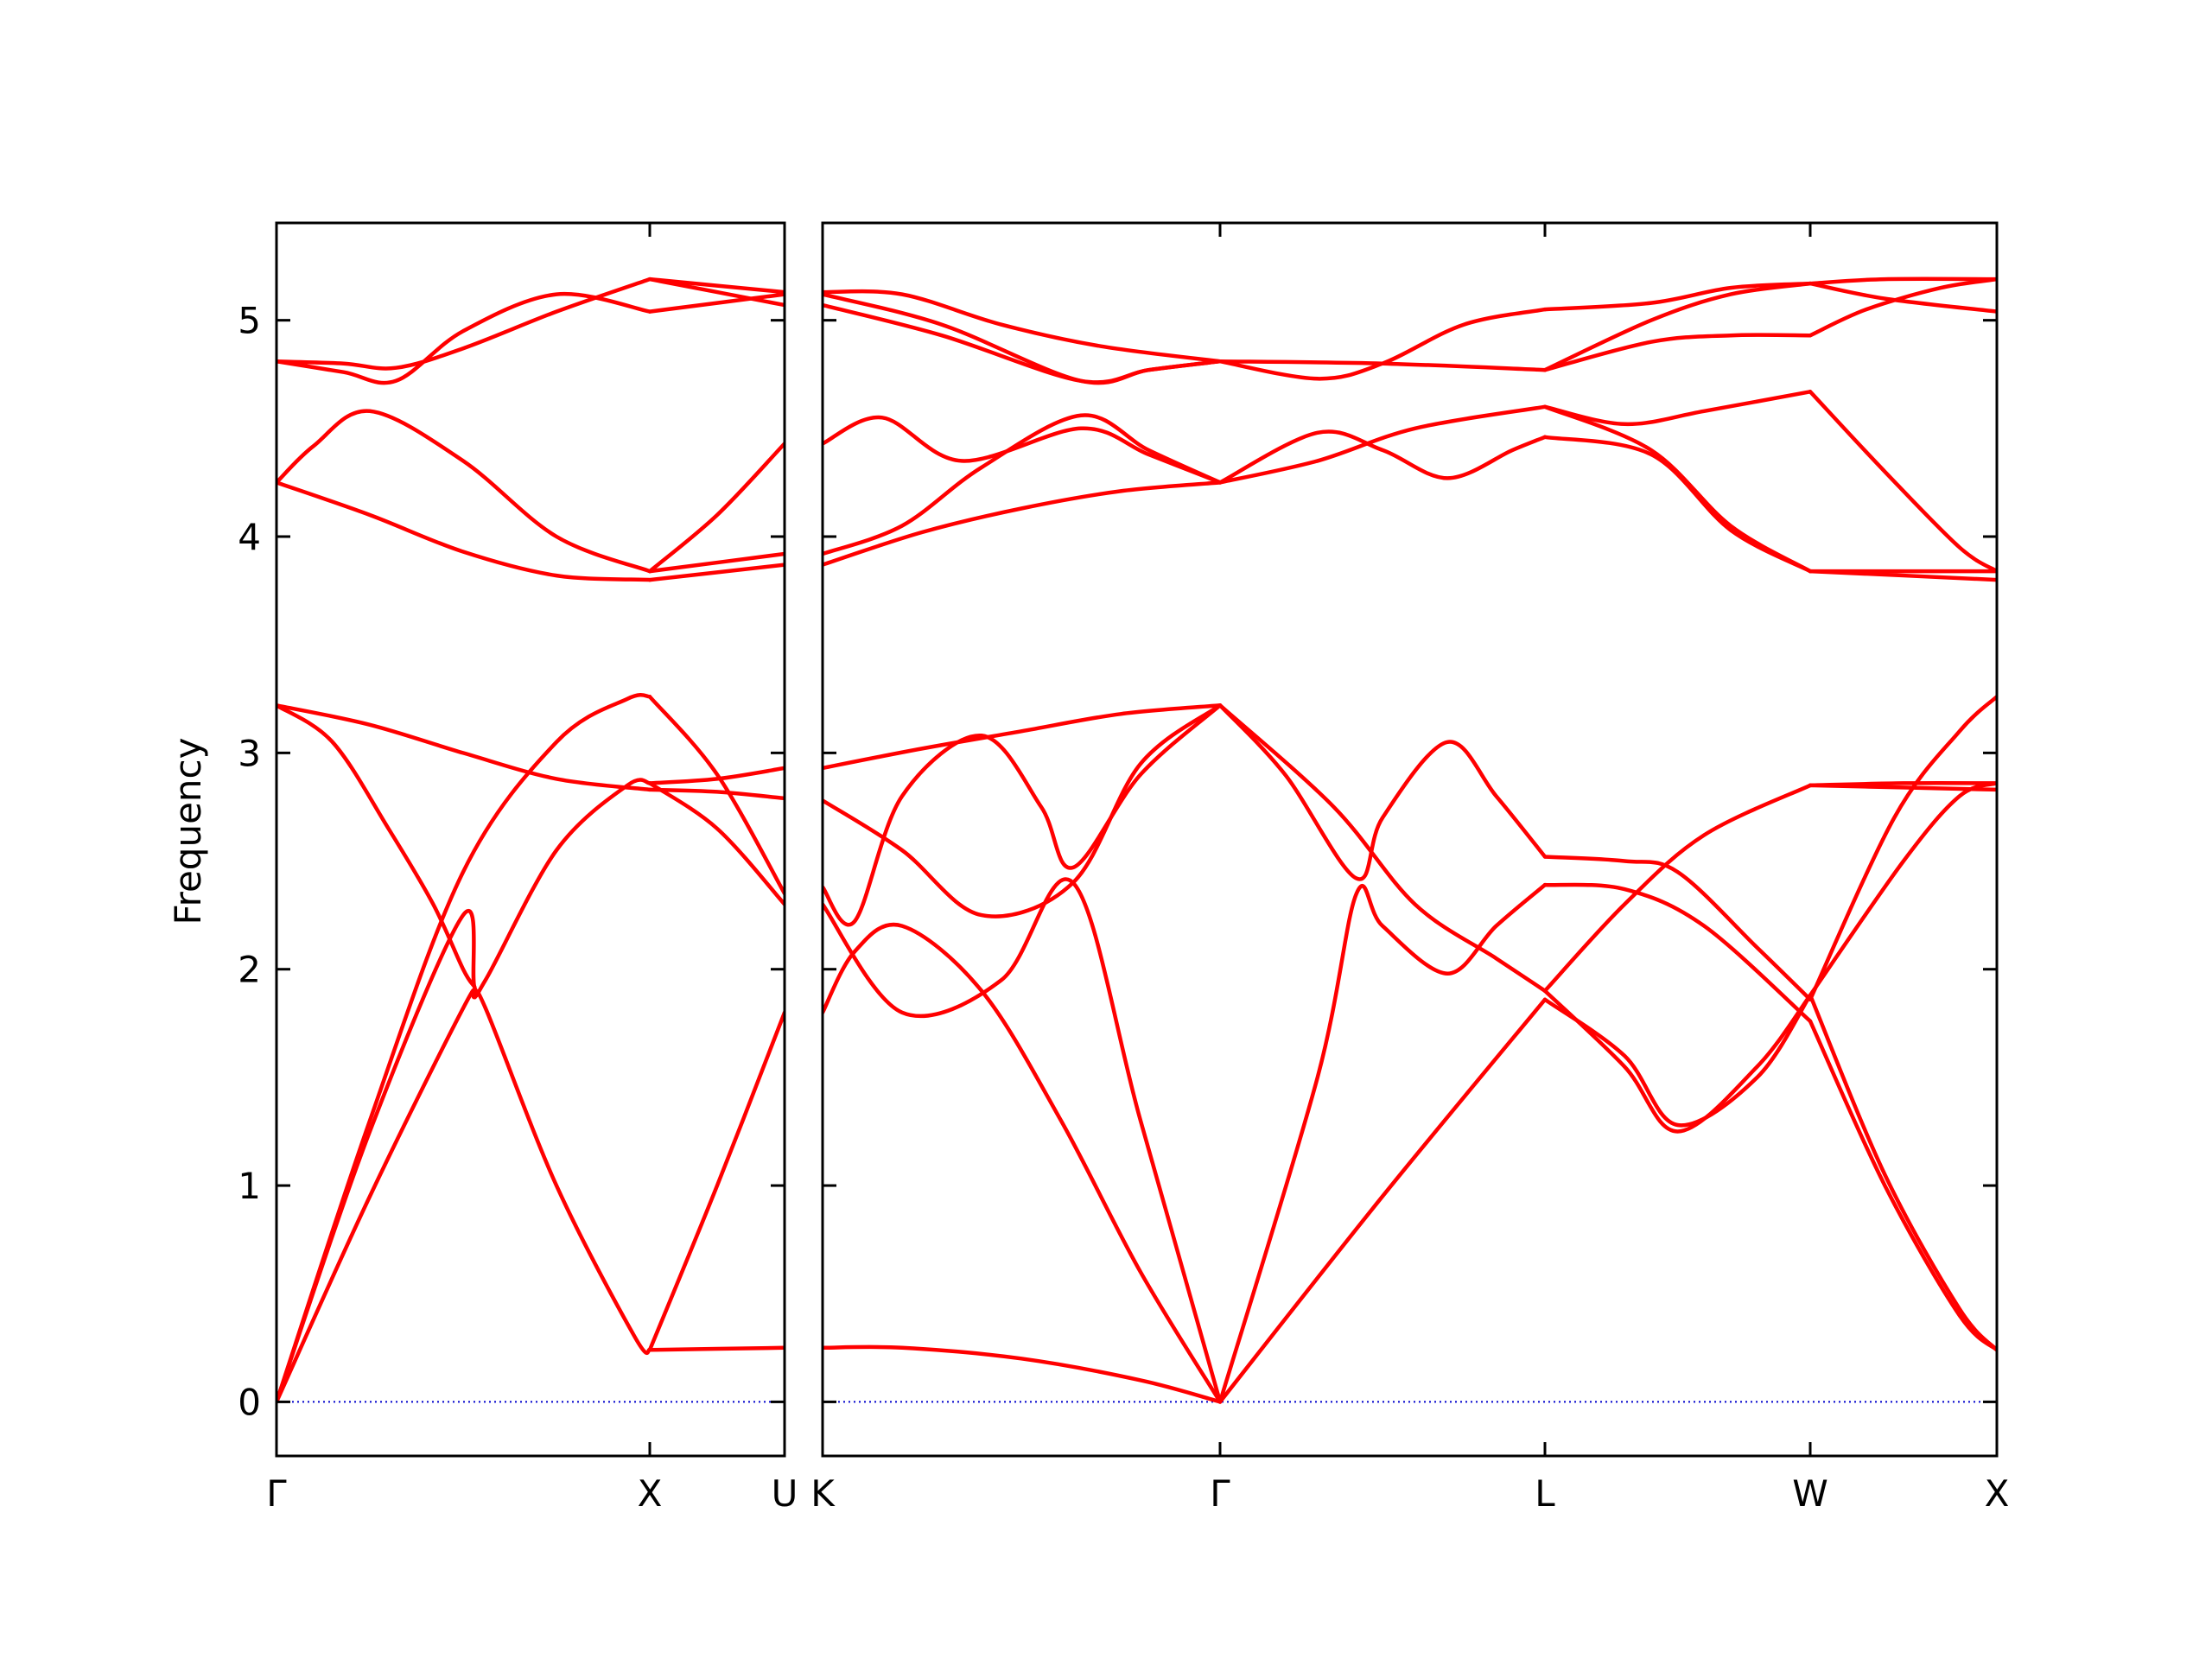  Describe the element at coordinates (1023, 1163) in the screenshot. I see `band-line-K-Γ-1` at that location.